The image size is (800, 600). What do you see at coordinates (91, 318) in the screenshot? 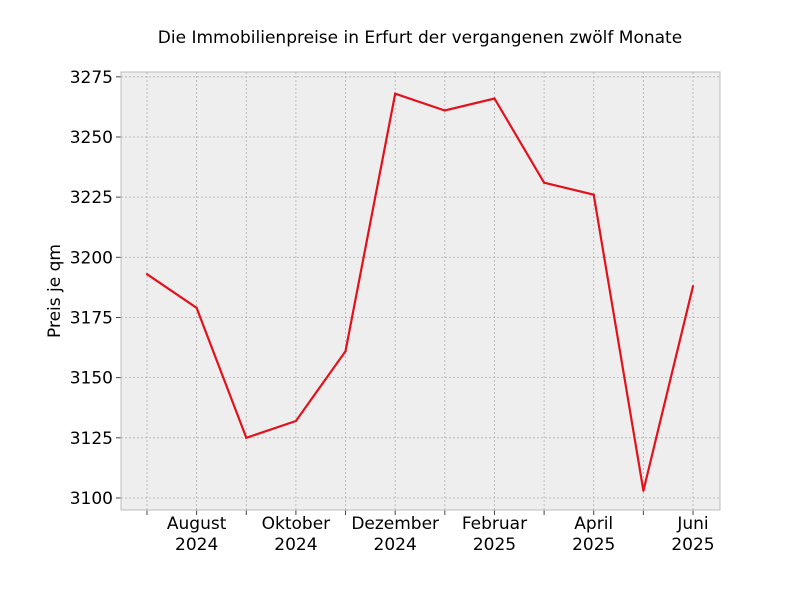
I see `y-tick-label: 3175` at bounding box center [91, 318].